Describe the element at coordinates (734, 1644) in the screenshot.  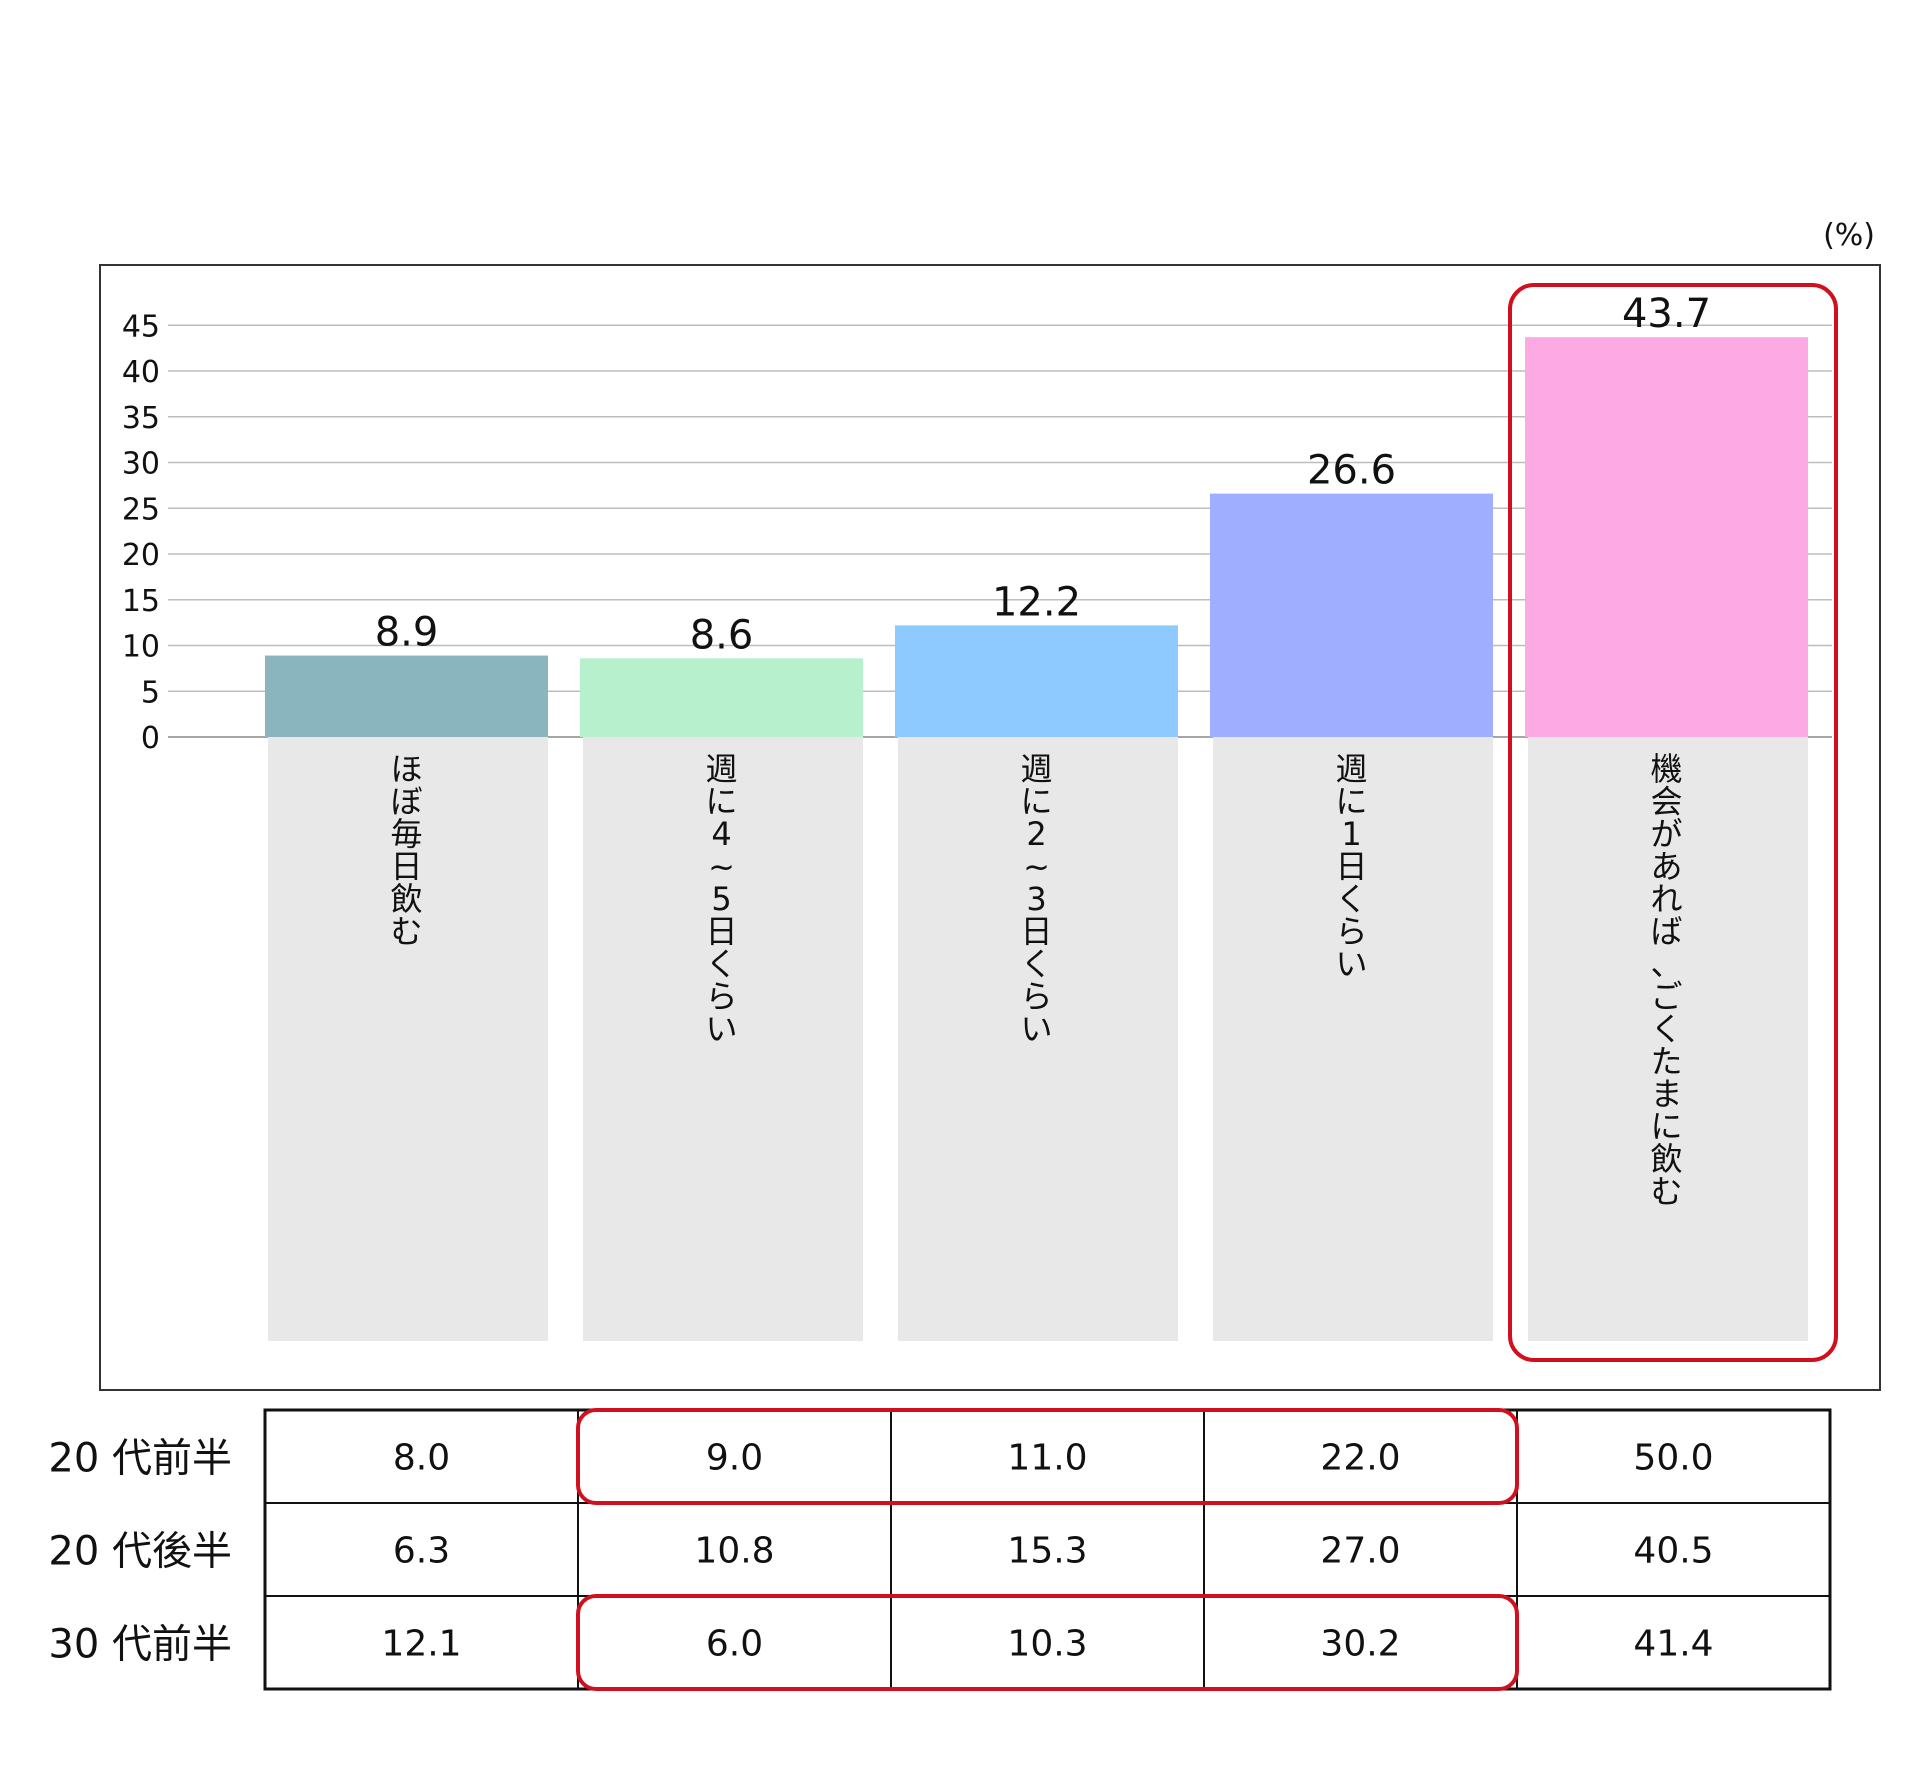
I see `table-cell: 6.0` at that location.